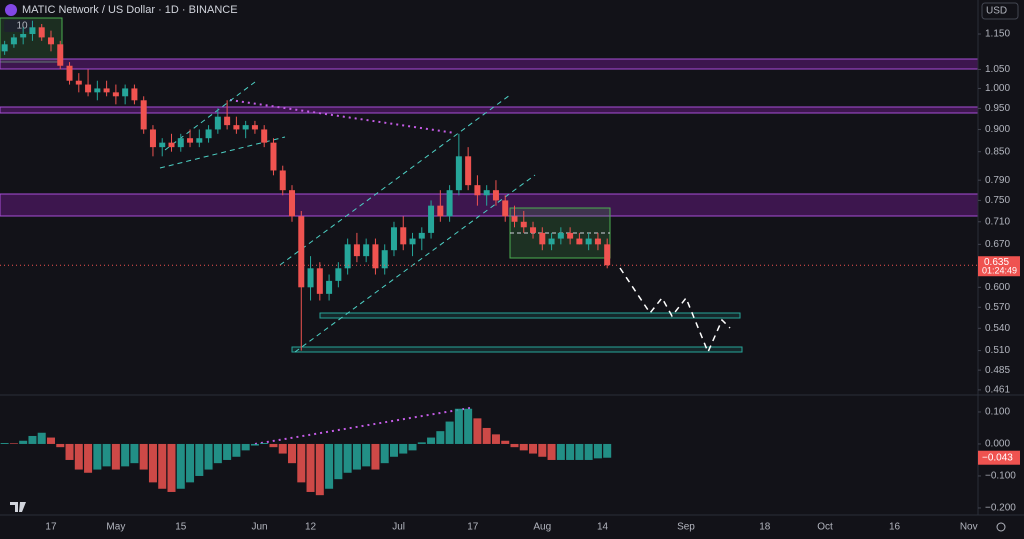  I want to click on y-tick-label: 1.150, so click(997, 34).